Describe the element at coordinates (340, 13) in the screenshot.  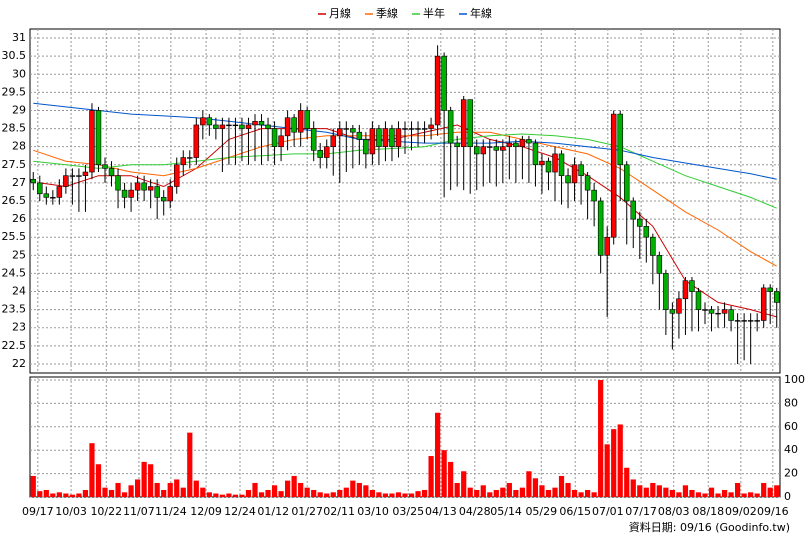
I see `legend-label: 月線` at that location.